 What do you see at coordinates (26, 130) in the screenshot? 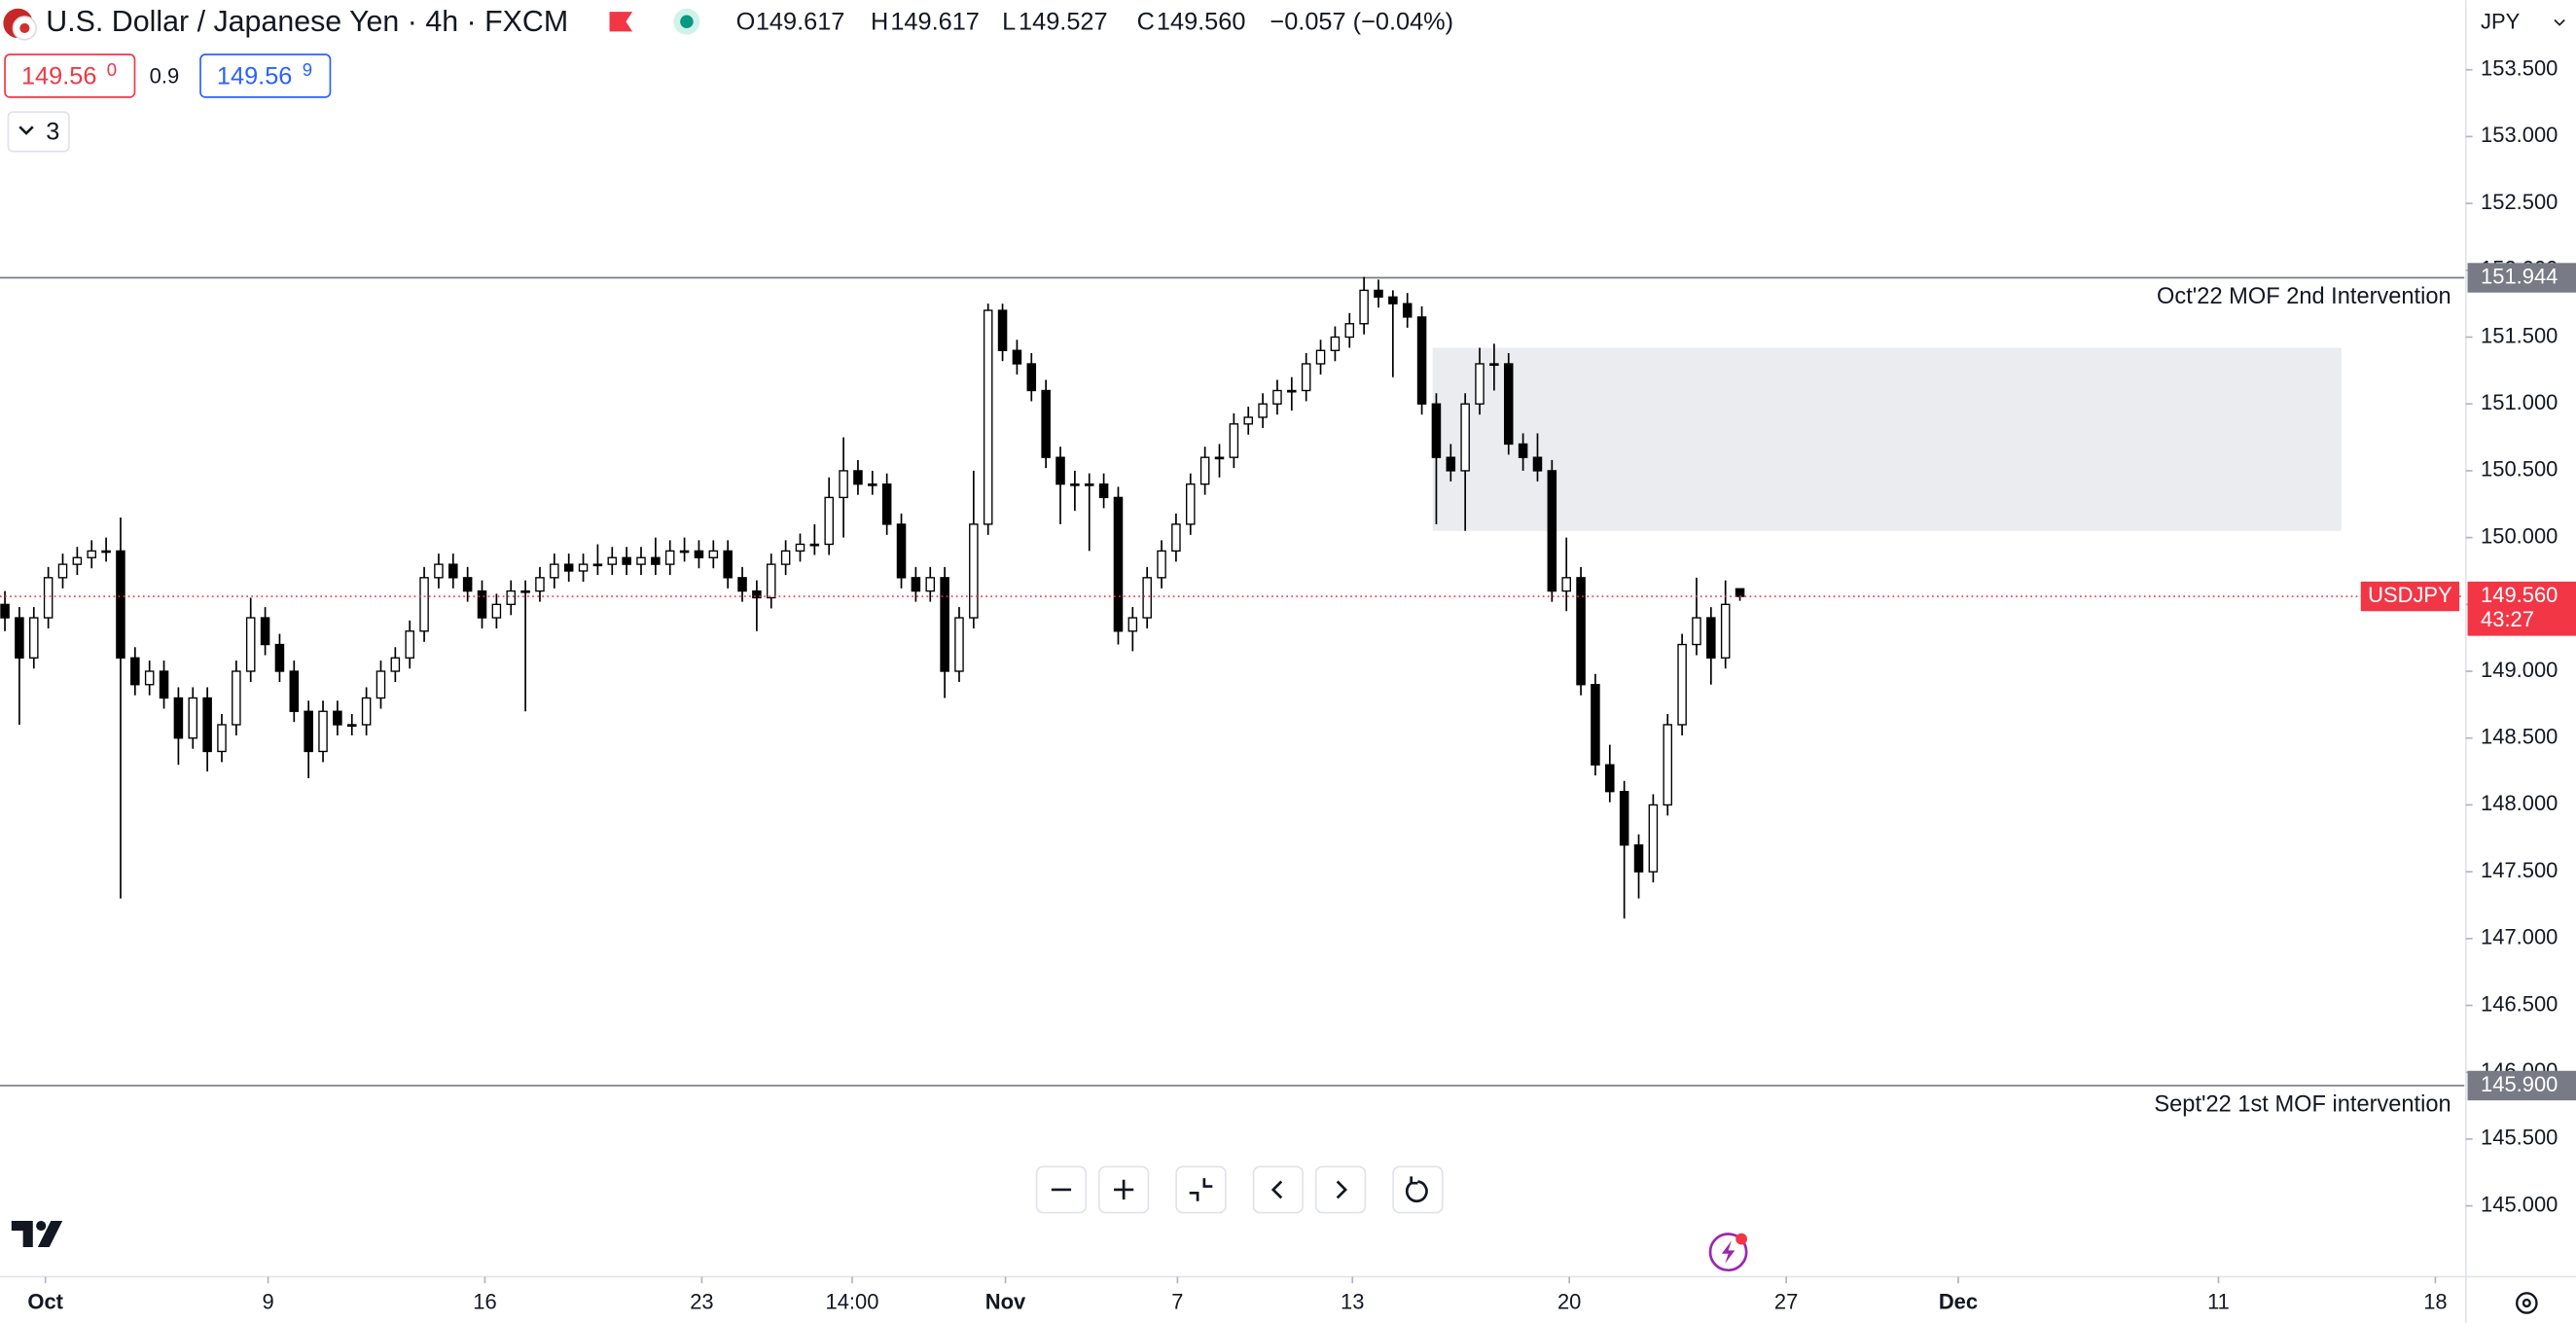
I see `chevron` at bounding box center [26, 130].